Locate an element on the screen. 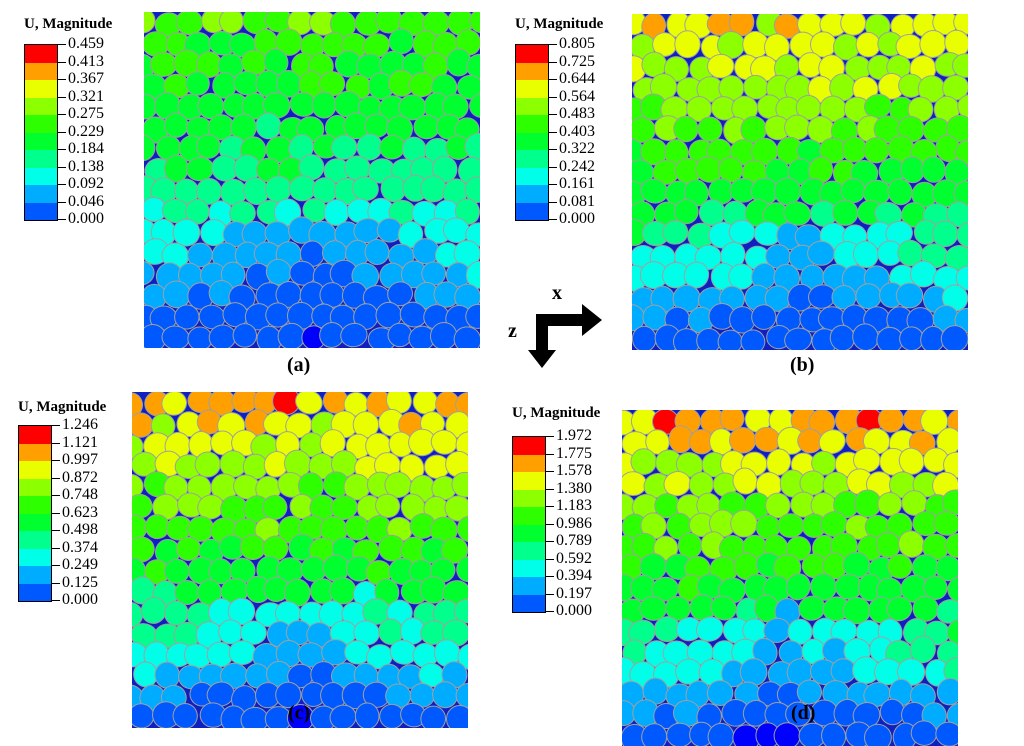  legend-tick-label: 0.644 is located at coordinates (577, 78).